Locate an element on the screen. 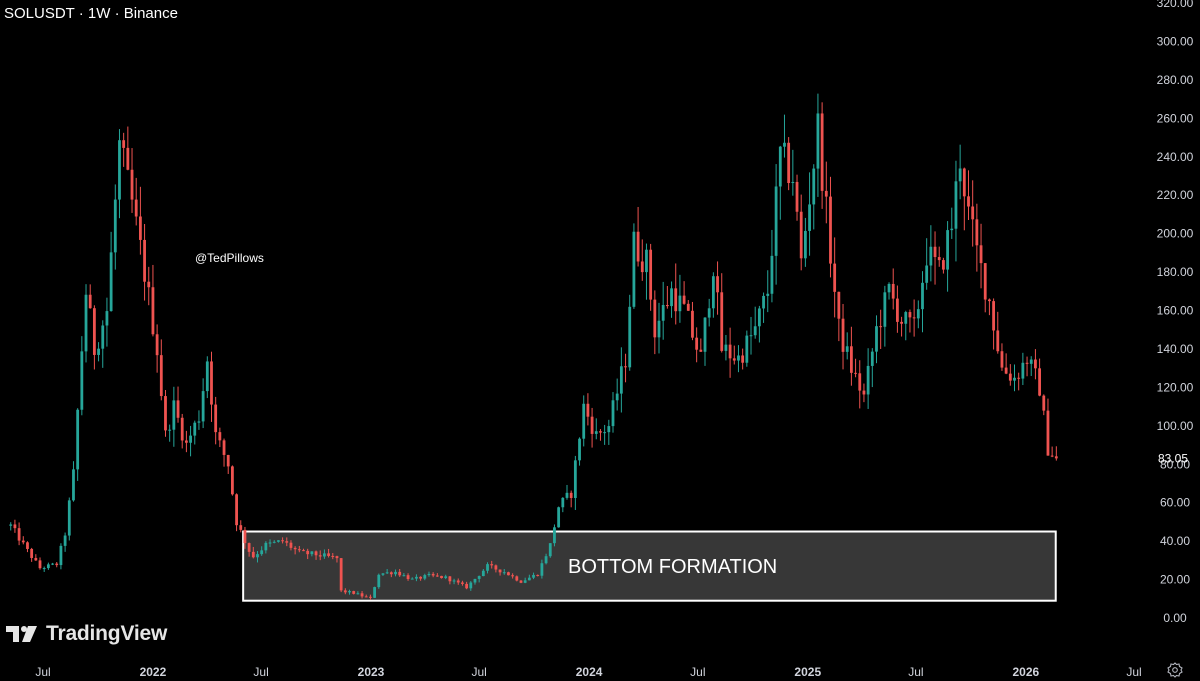 The height and width of the screenshot is (681, 1200). tradingview-logo: TradingView is located at coordinates (86, 634).